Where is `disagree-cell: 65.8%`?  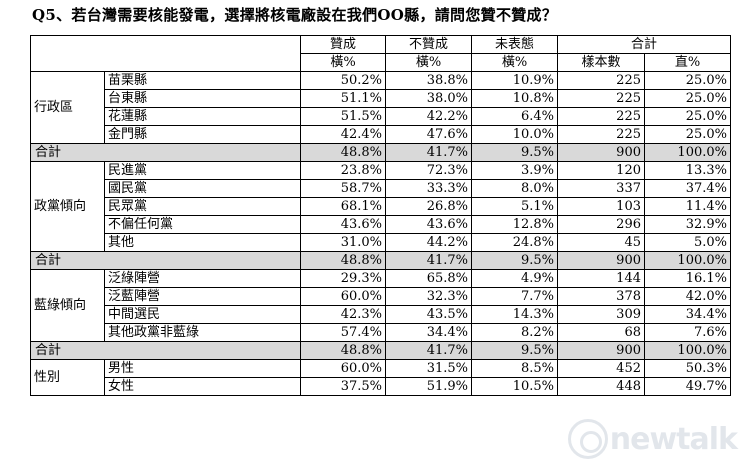
disagree-cell: 65.8% is located at coordinates (428, 278).